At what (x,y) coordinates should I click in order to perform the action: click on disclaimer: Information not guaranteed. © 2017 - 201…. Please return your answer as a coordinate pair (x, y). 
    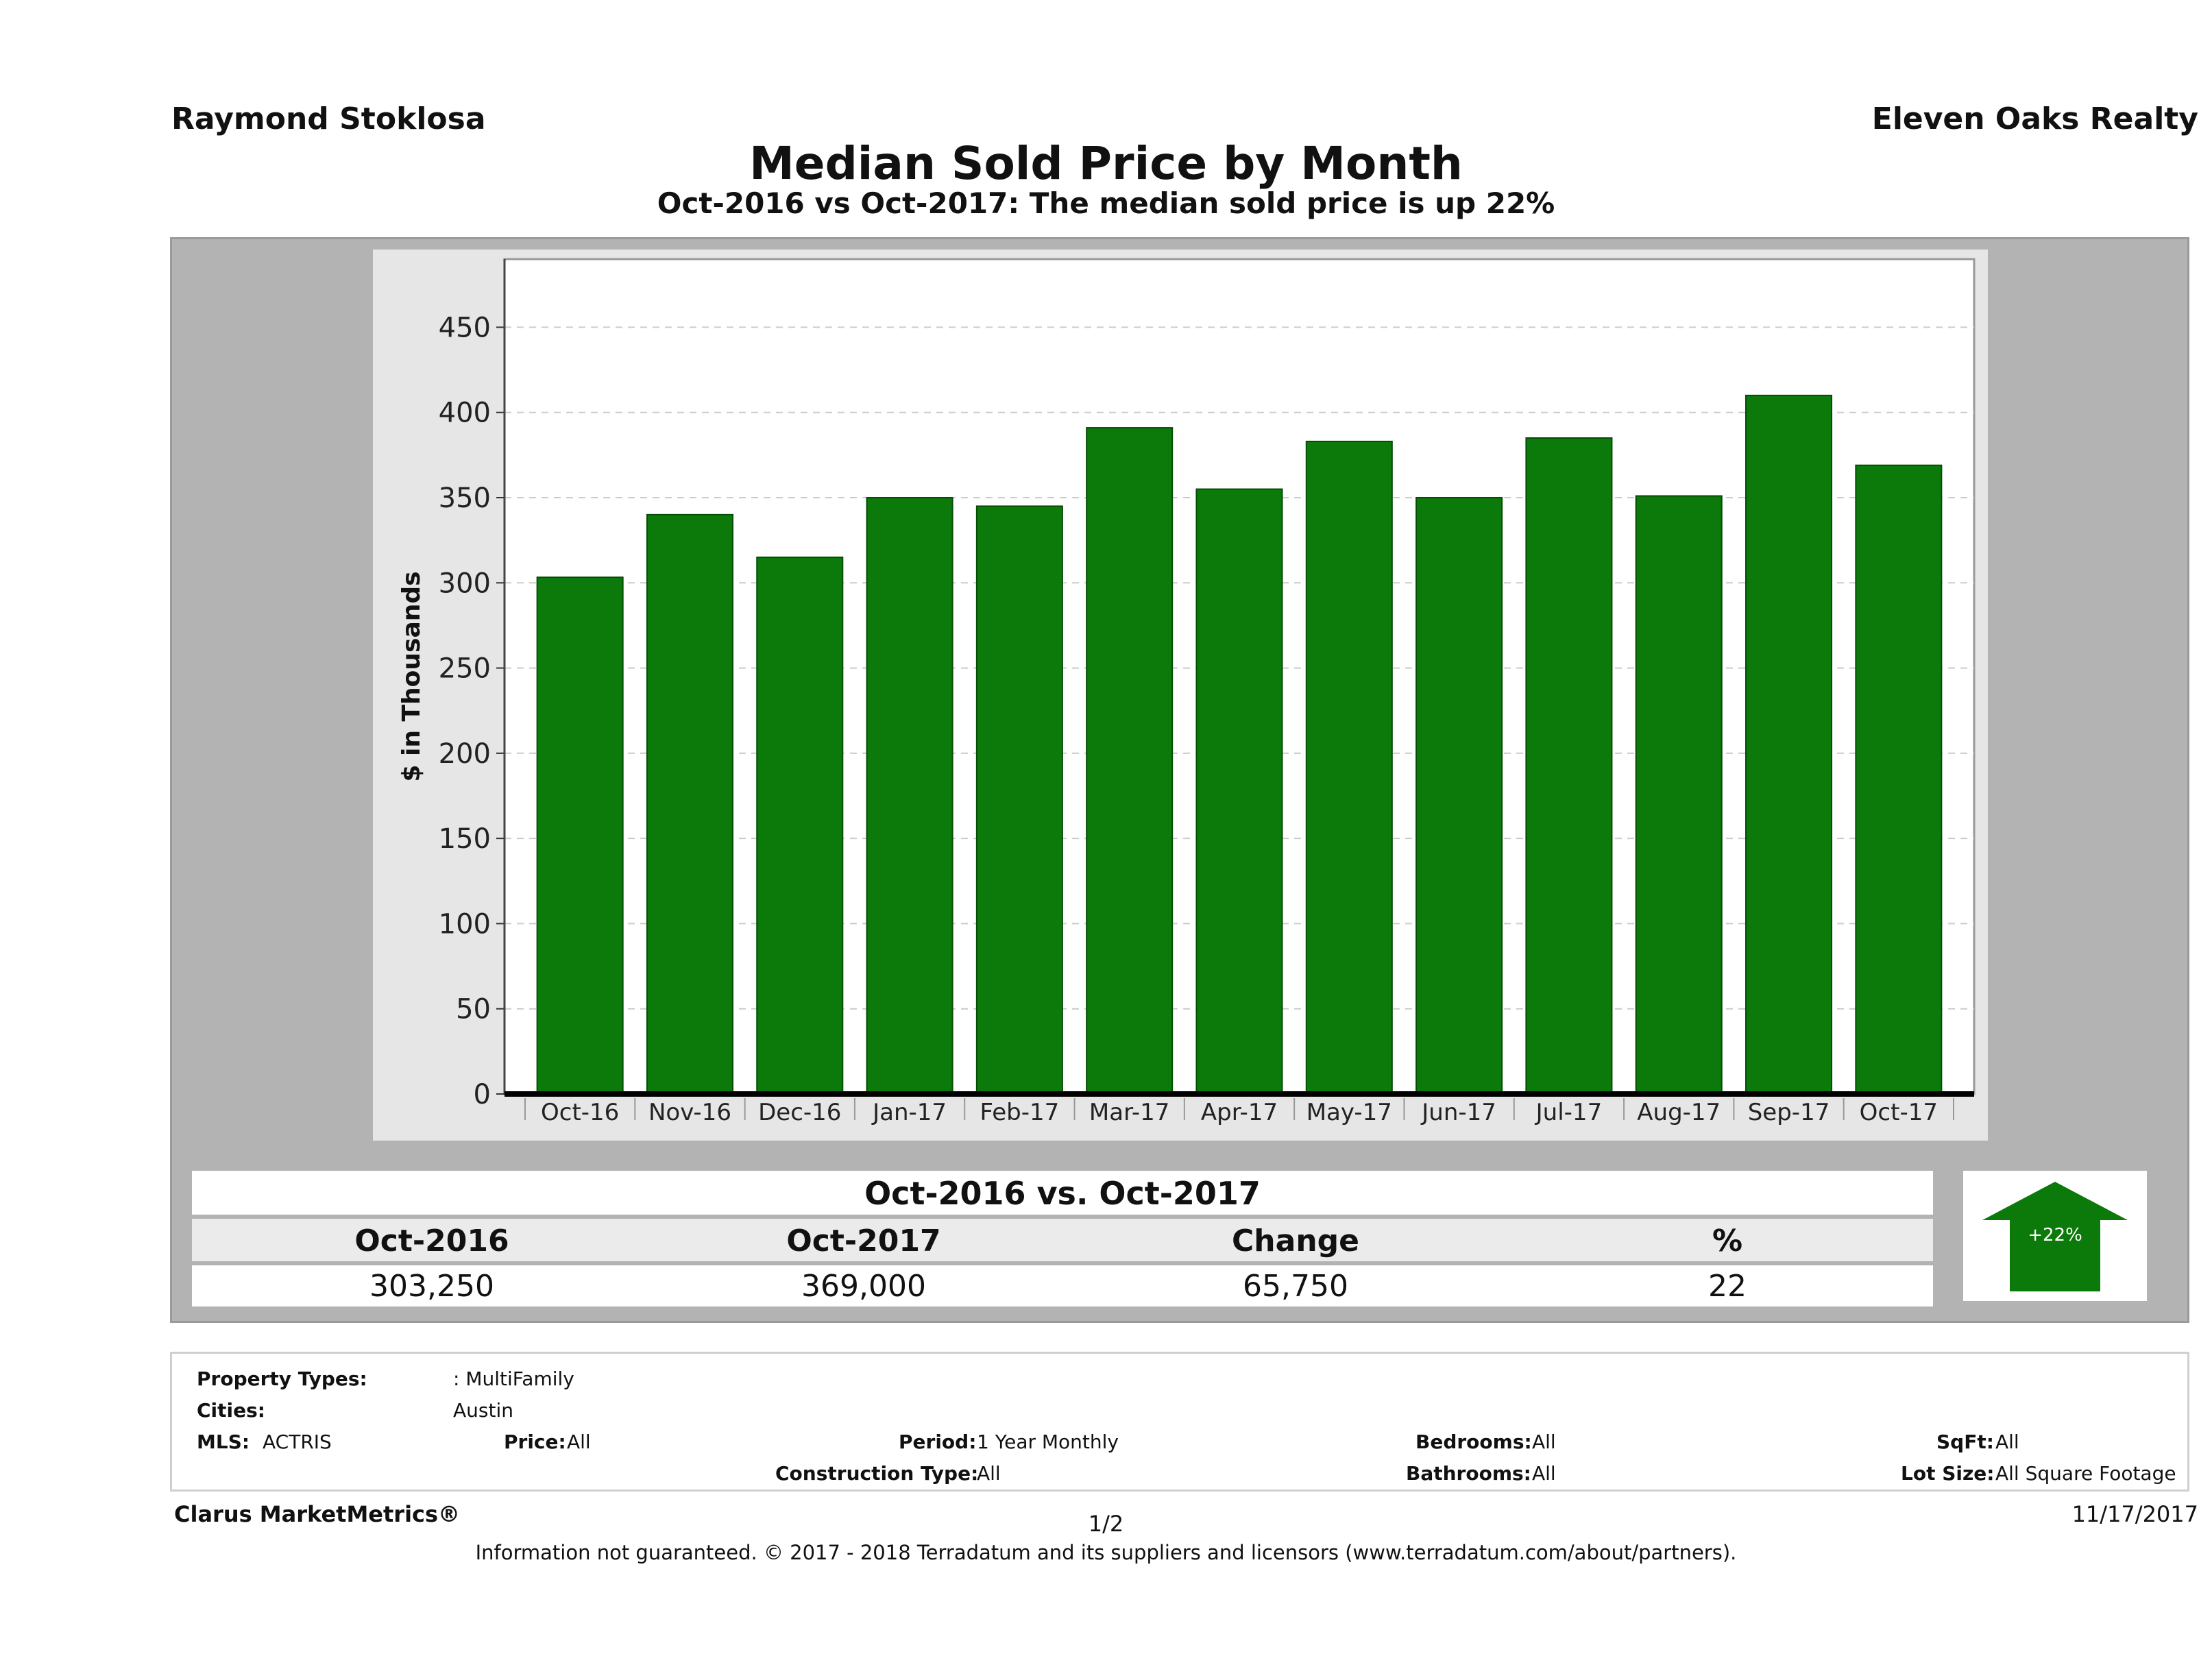
    Looking at the image, I should click on (1106, 1552).